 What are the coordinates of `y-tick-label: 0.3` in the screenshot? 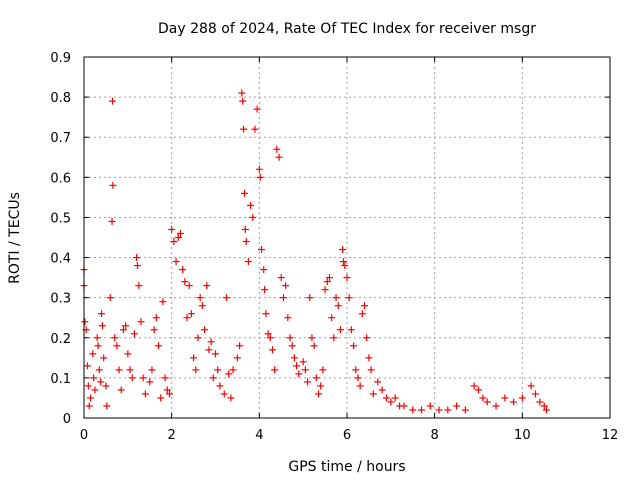 It's located at (60, 299).